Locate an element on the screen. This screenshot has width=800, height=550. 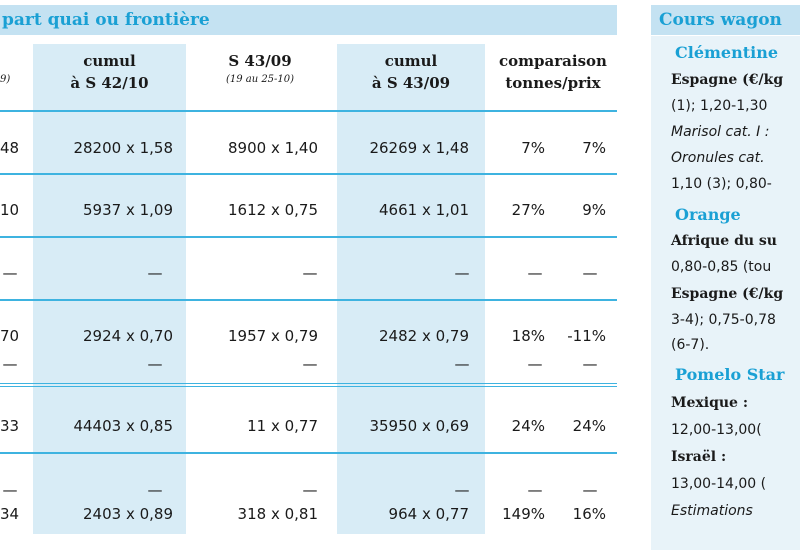
cell-r7-c1: 2403 x 0,89 is located at coordinates (128, 514).